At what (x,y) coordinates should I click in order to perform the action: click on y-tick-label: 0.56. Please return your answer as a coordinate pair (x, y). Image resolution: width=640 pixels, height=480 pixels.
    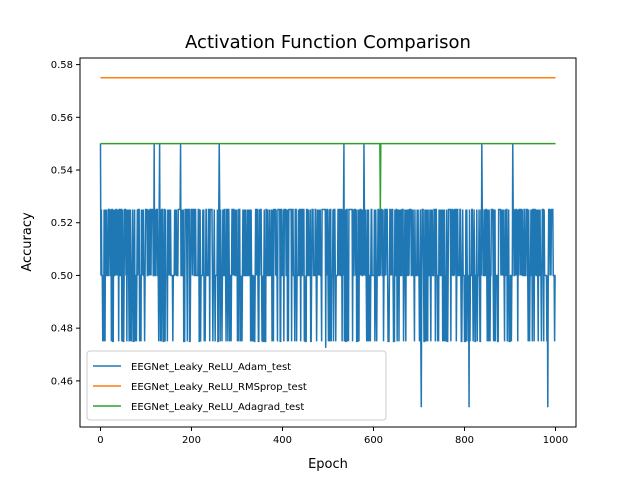
    Looking at the image, I should click on (62, 118).